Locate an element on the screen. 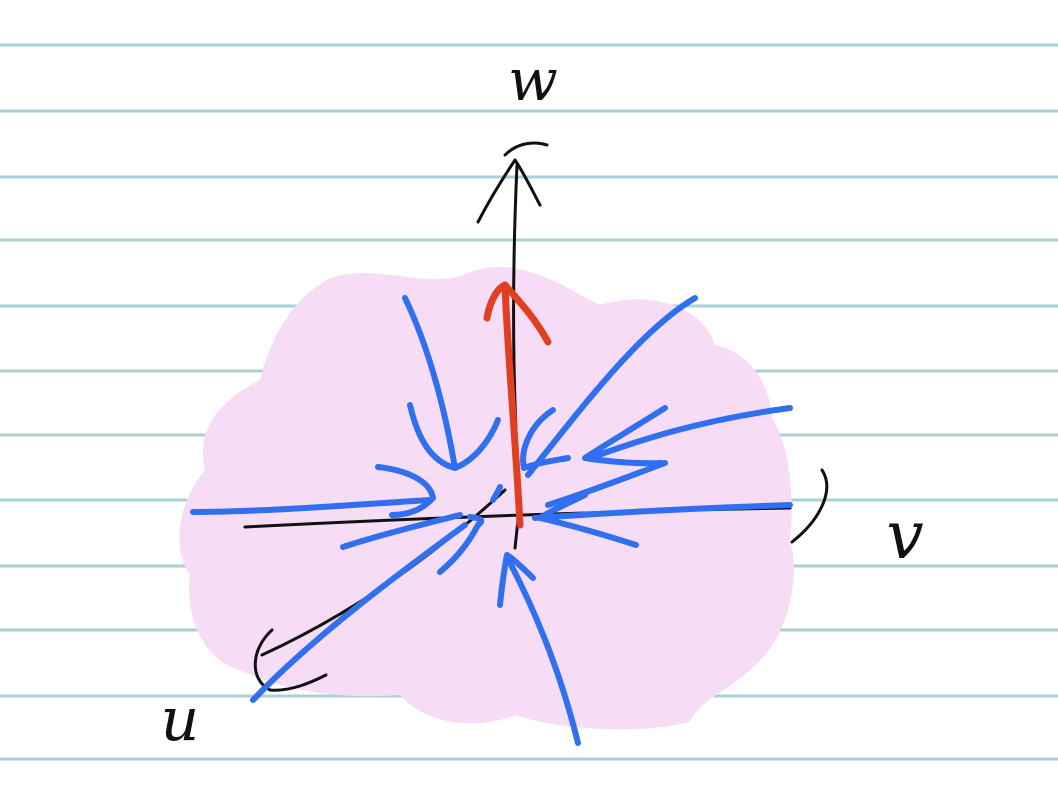  red-vector-shaft is located at coordinates (512, 405).